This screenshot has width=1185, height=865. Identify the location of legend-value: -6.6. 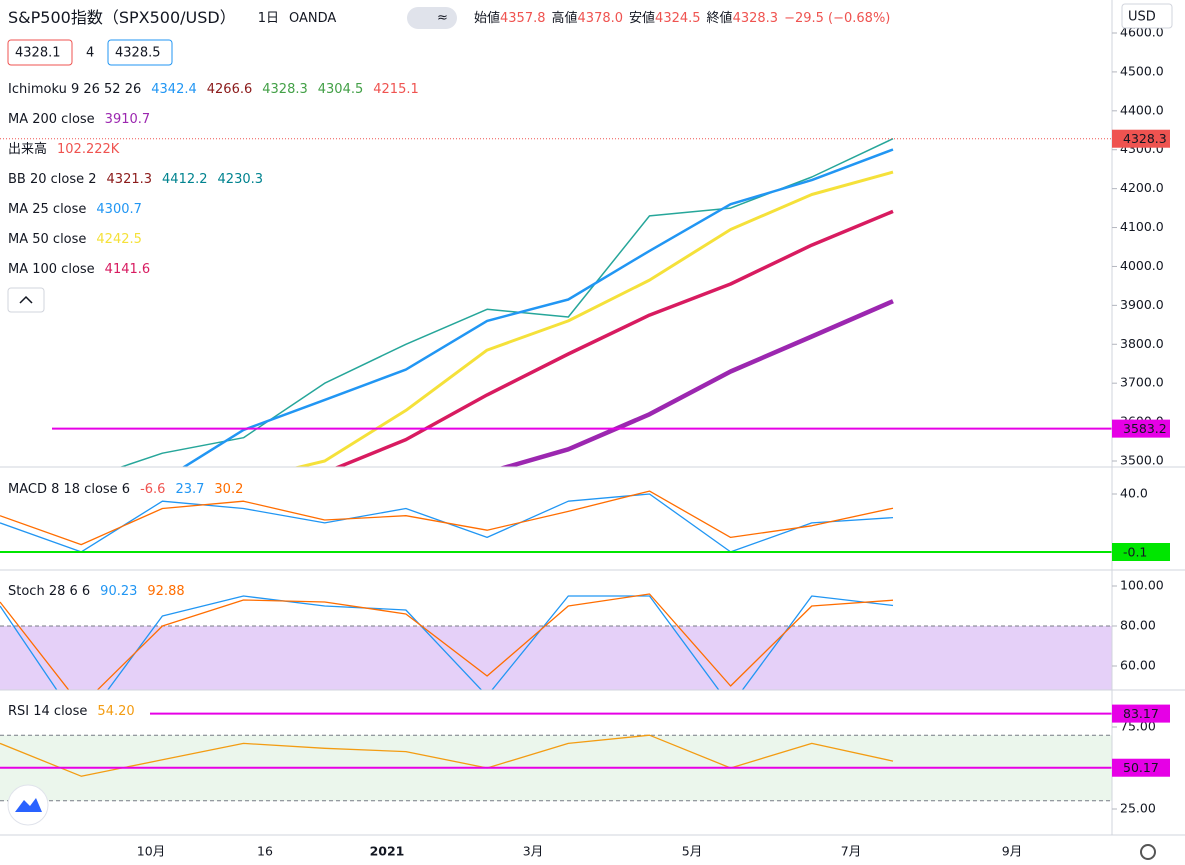
(152, 489).